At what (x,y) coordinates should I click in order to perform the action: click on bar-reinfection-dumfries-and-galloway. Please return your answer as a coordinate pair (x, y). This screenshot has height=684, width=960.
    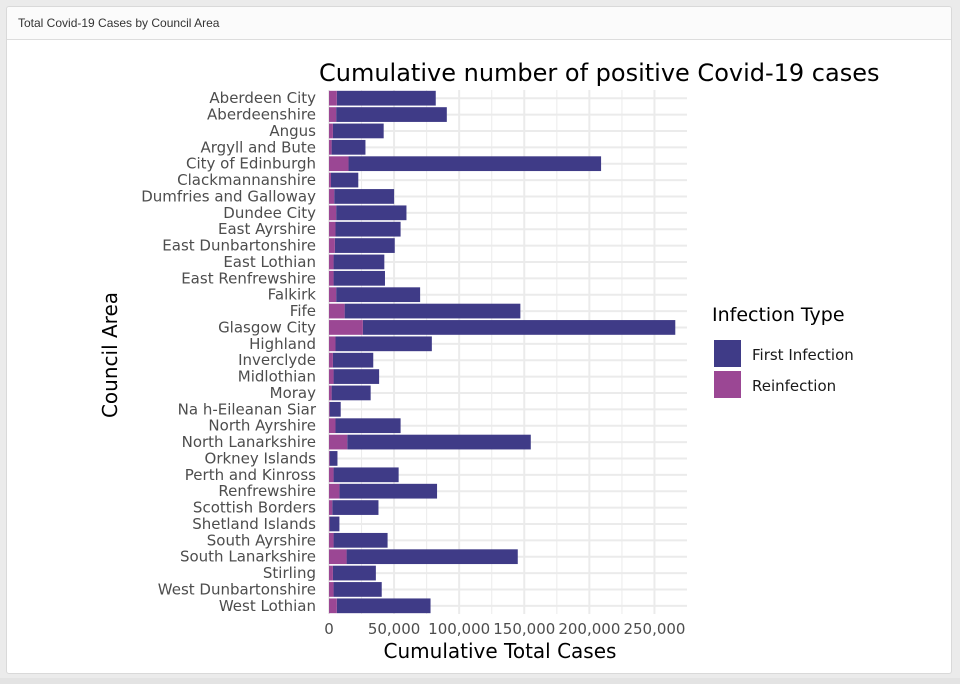
    Looking at the image, I should click on (332, 196).